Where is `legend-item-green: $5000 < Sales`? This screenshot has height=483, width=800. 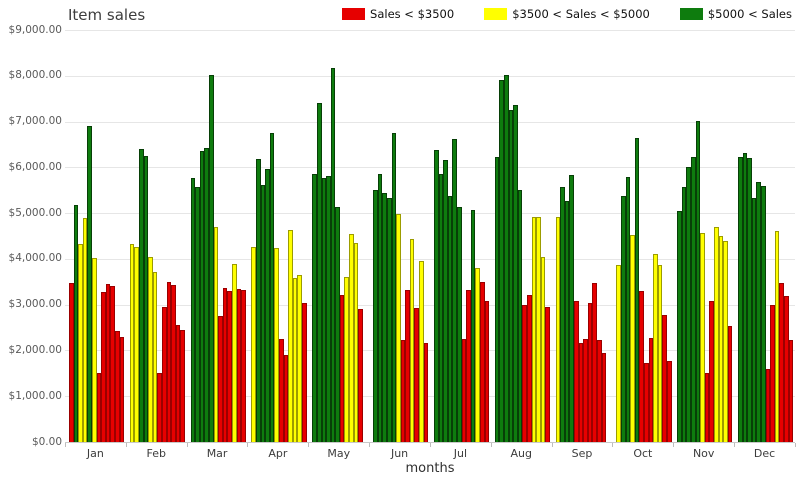 legend-item-green: $5000 < Sales is located at coordinates (735, 14).